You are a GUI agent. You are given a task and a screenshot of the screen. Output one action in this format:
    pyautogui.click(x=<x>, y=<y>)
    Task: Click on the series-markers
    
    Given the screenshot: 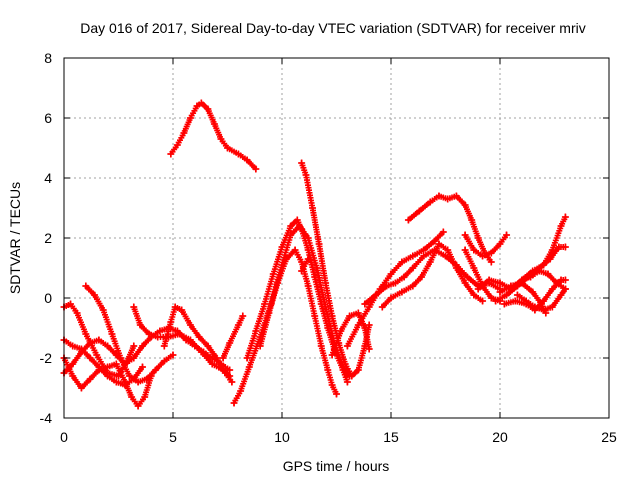 What is the action you would take?
    pyautogui.click(x=213, y=136)
    